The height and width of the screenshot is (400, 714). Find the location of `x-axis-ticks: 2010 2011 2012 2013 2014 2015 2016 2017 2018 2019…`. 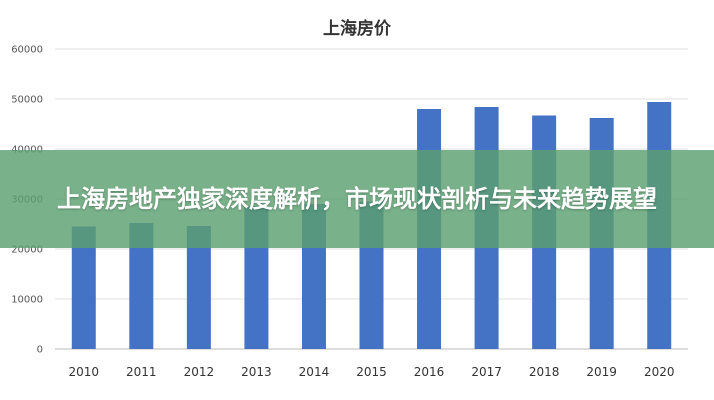

x-axis-ticks: 2010 2011 2012 2013 2014 2015 2016 2017 2018 2019… is located at coordinates (371, 372).